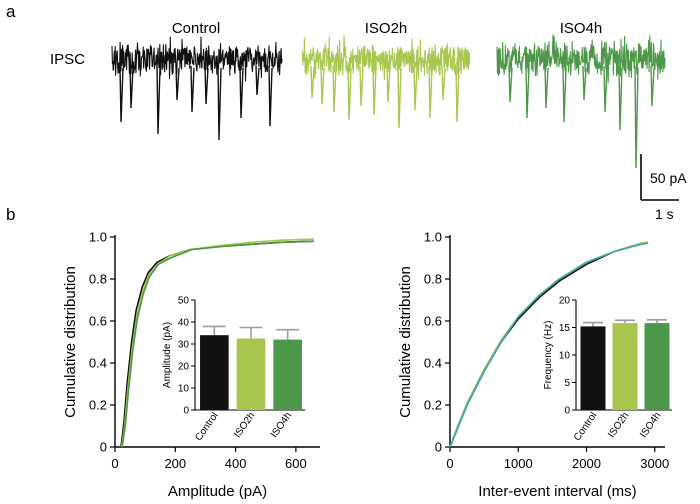 This screenshot has width=700, height=504. I want to click on x-tick-label: 400, so click(236, 463).